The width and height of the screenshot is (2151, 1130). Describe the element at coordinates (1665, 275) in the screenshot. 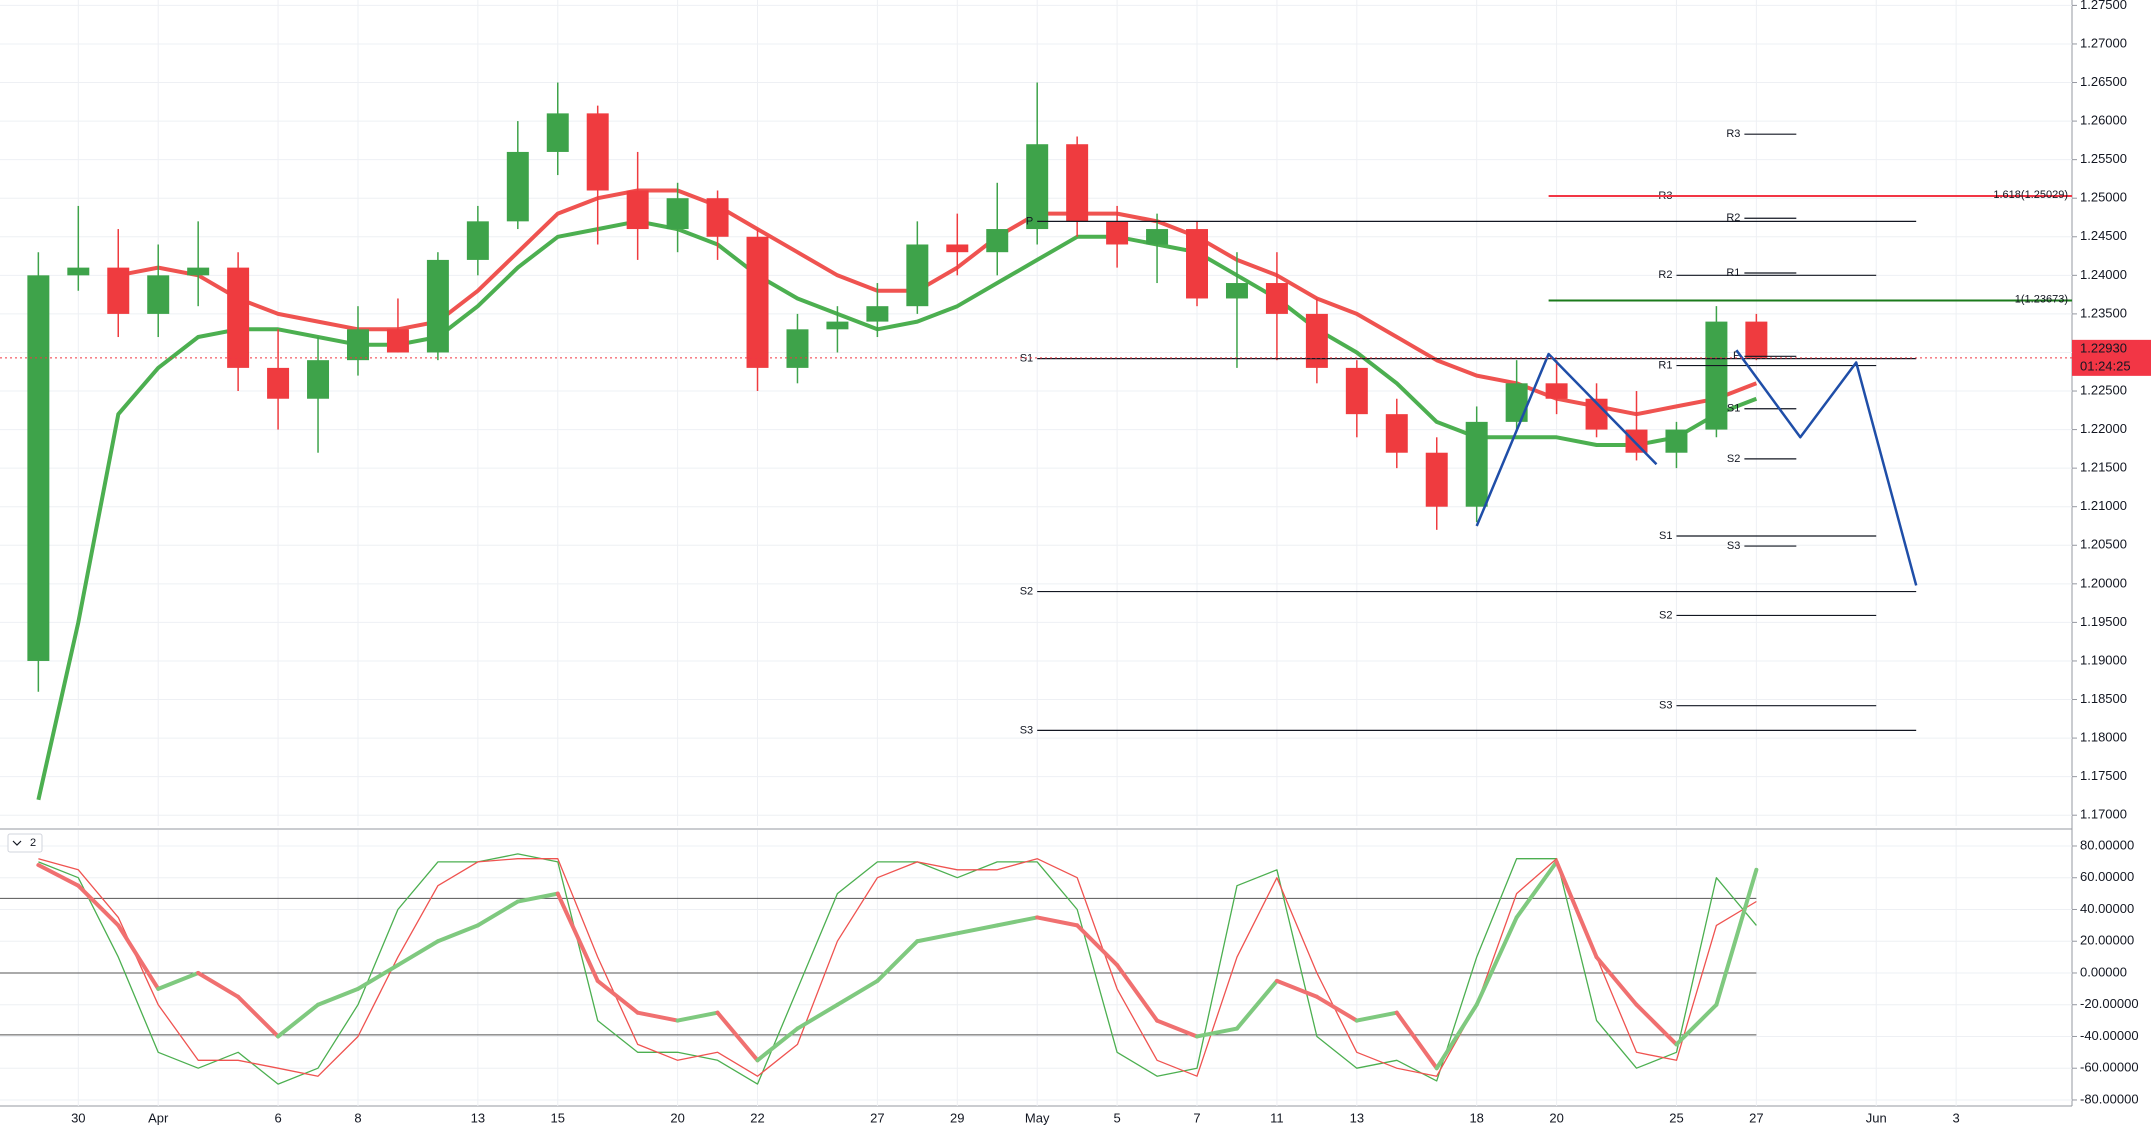

I see `pivot-label: R2` at that location.